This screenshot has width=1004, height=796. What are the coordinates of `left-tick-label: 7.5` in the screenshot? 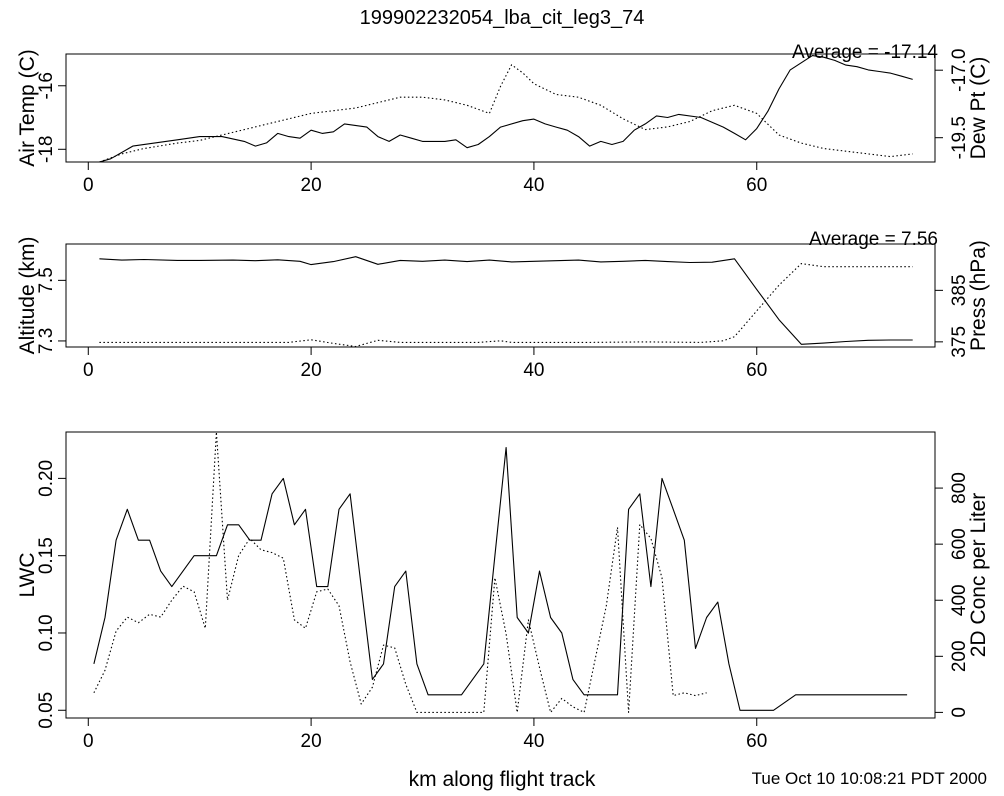 It's located at (46, 280).